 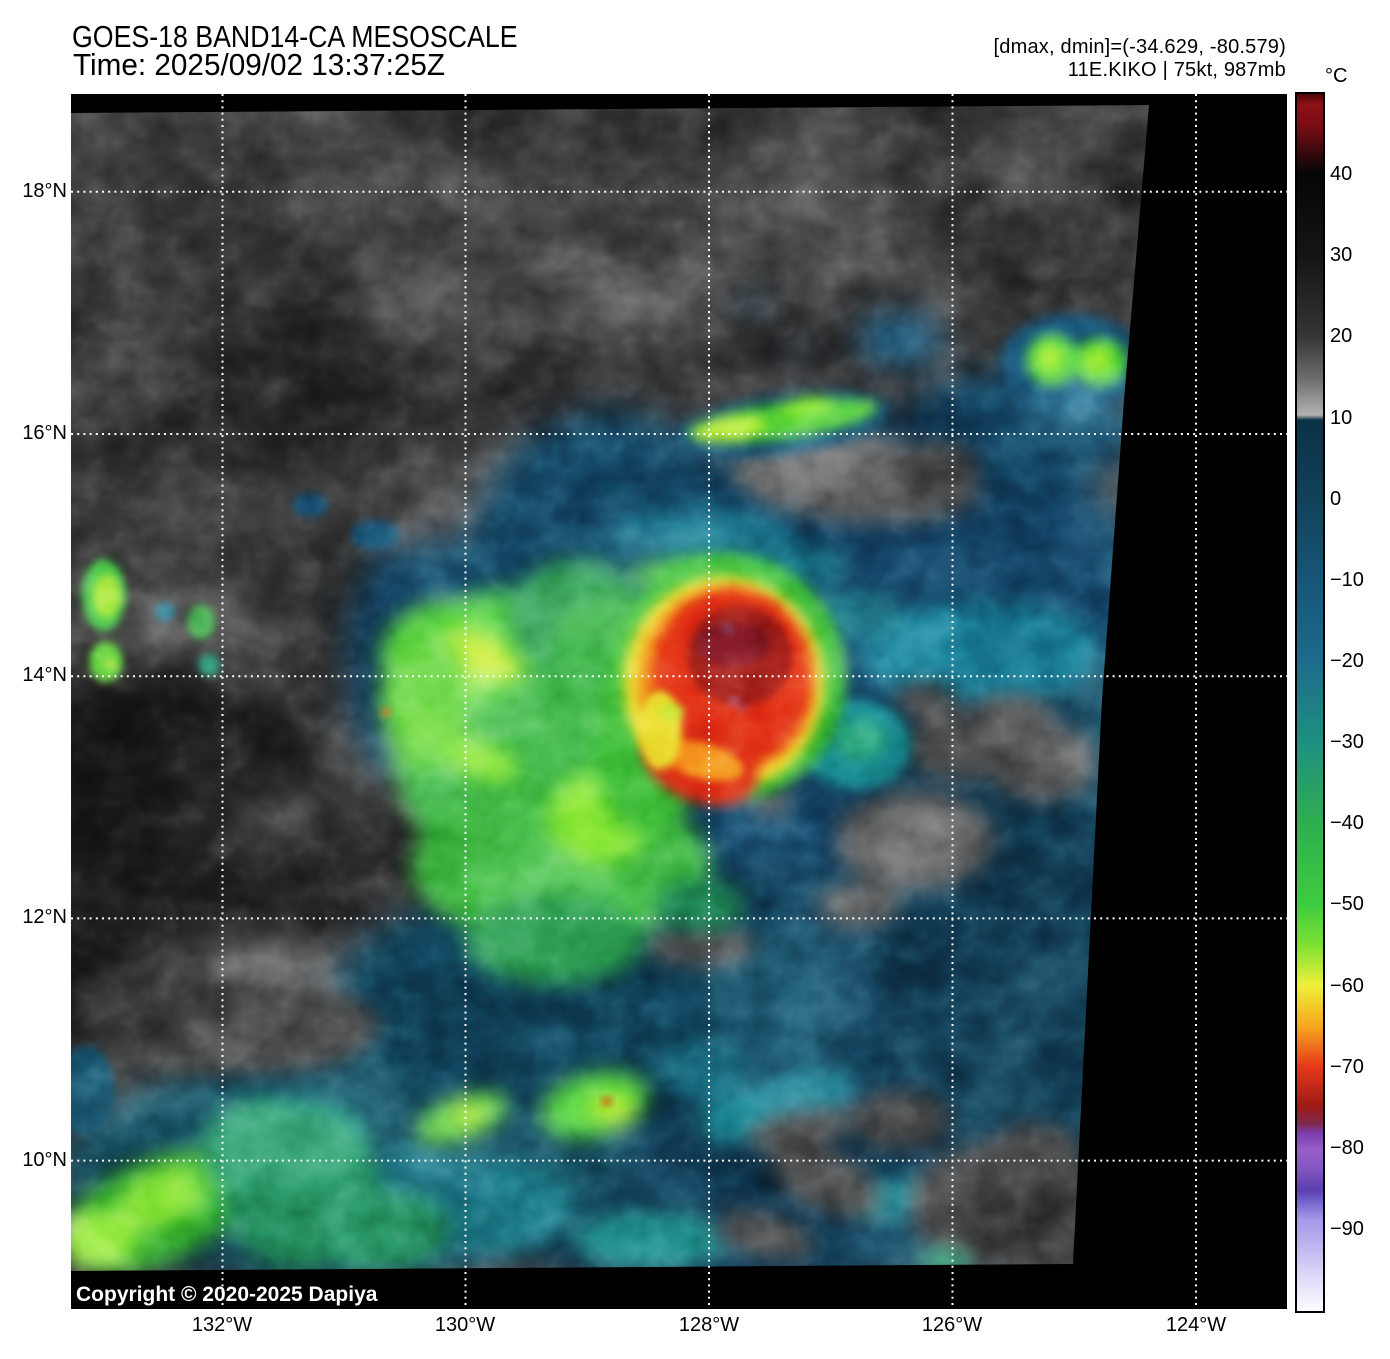 I want to click on svg-text: Copyright © 2020-2025 Dapiya, so click(x=227, y=1294).